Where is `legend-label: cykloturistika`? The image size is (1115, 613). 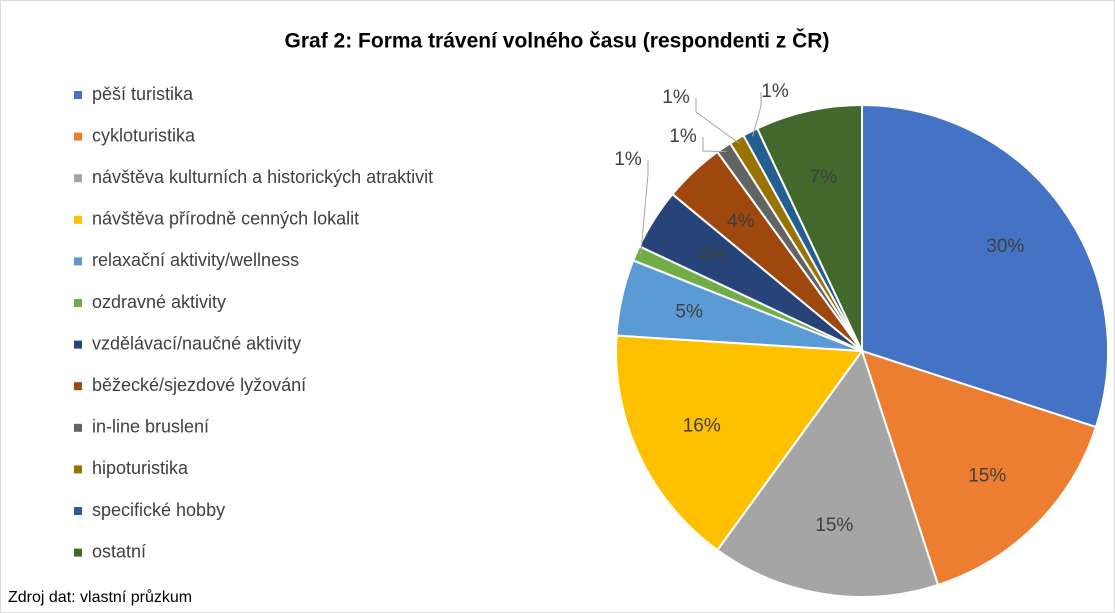 legend-label: cykloturistika is located at coordinates (144, 135).